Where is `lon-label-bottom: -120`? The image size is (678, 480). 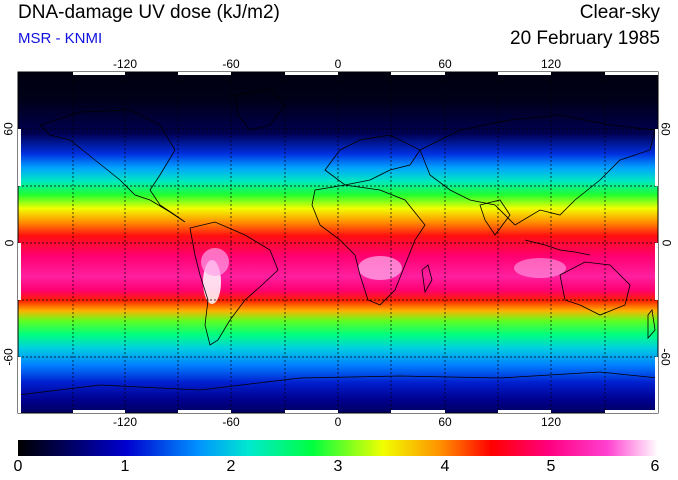
lon-label-bottom: -120 is located at coordinates (125, 422).